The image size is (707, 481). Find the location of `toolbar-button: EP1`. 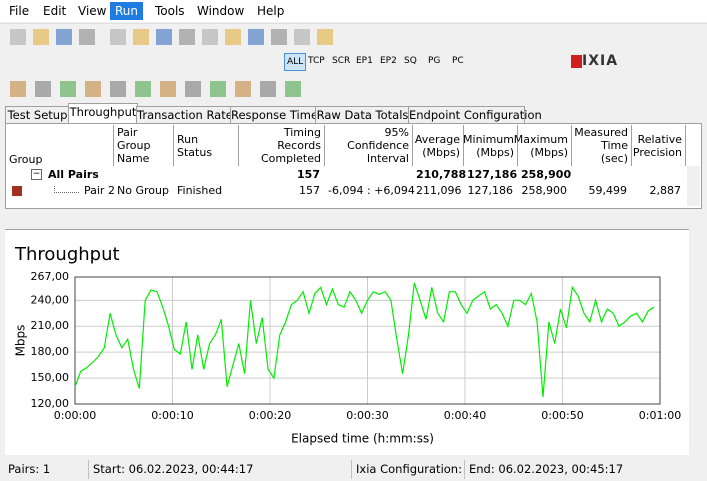

toolbar-button: EP1 is located at coordinates (364, 61).